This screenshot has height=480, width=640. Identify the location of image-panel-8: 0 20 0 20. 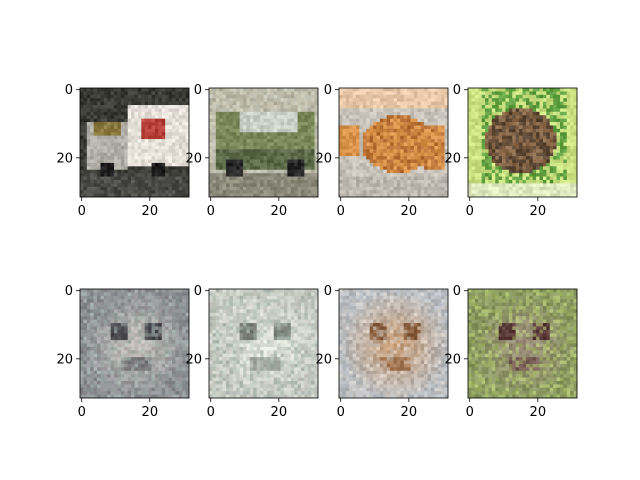
(511, 352).